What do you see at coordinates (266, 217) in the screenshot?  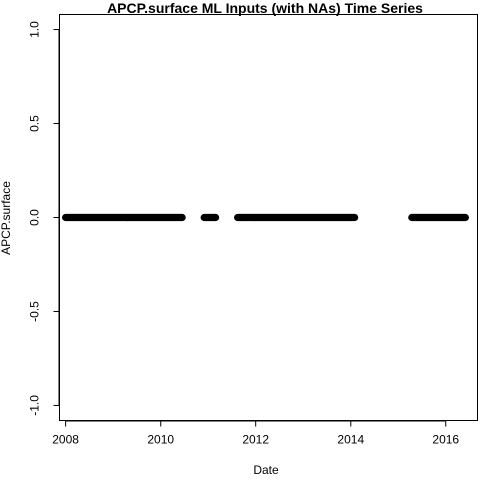 I see `data-points` at bounding box center [266, 217].